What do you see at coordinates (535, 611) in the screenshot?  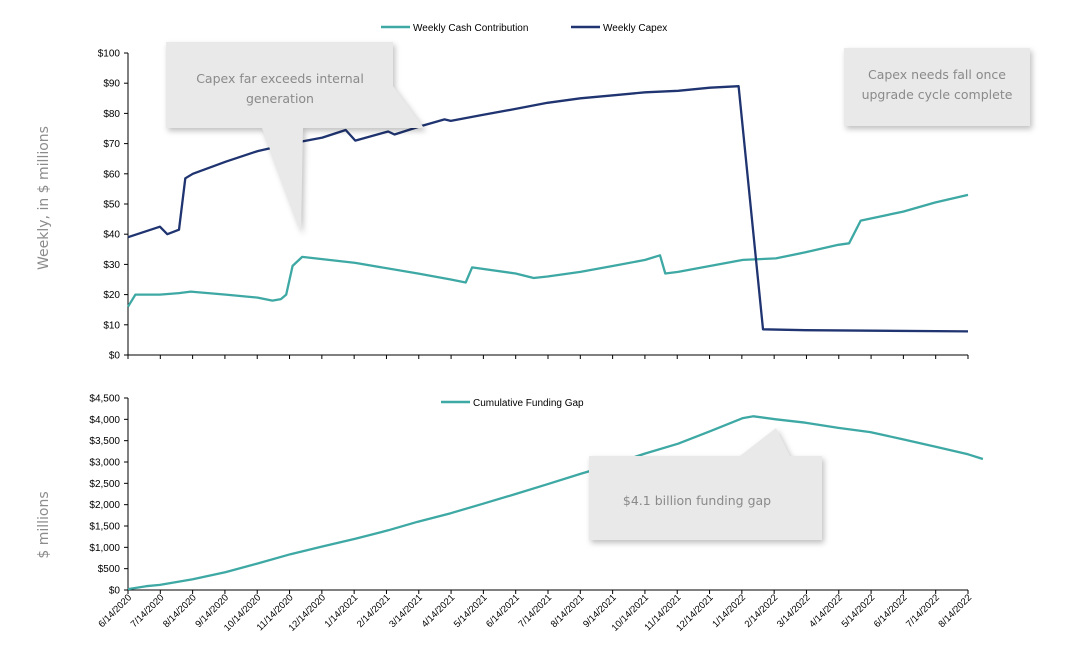 I see `funding-gap-x-tick-label: 7/14/2021` at bounding box center [535, 611].